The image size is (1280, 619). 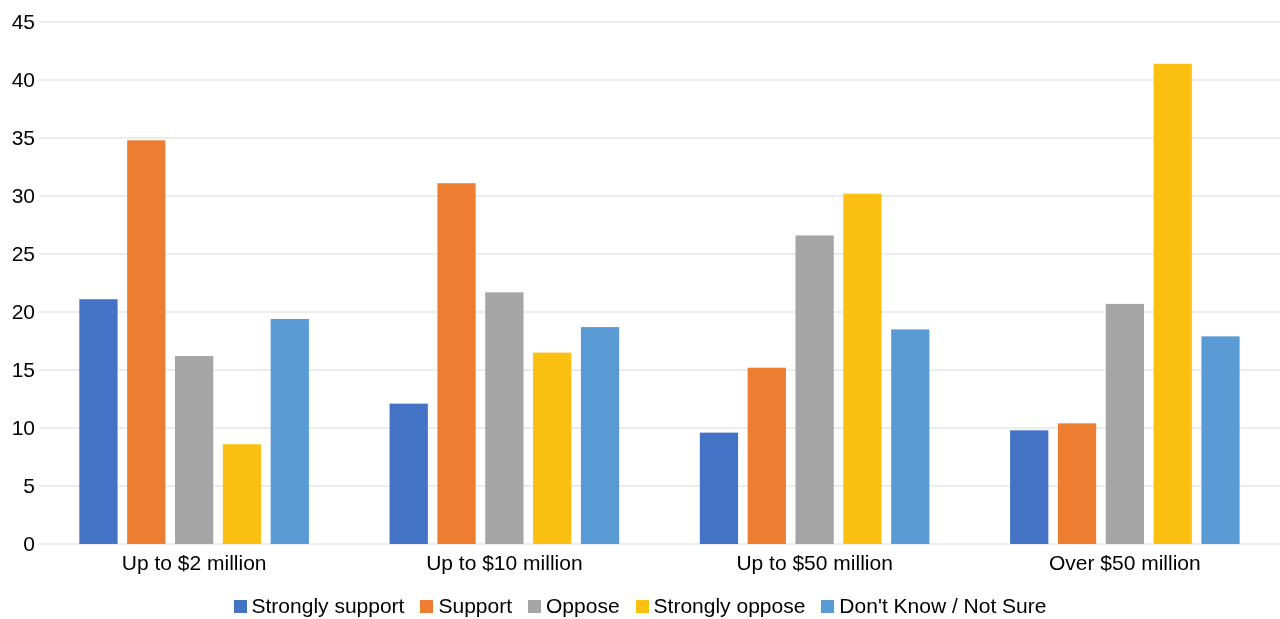 I want to click on y-tick-label: 40, so click(x=23, y=80).